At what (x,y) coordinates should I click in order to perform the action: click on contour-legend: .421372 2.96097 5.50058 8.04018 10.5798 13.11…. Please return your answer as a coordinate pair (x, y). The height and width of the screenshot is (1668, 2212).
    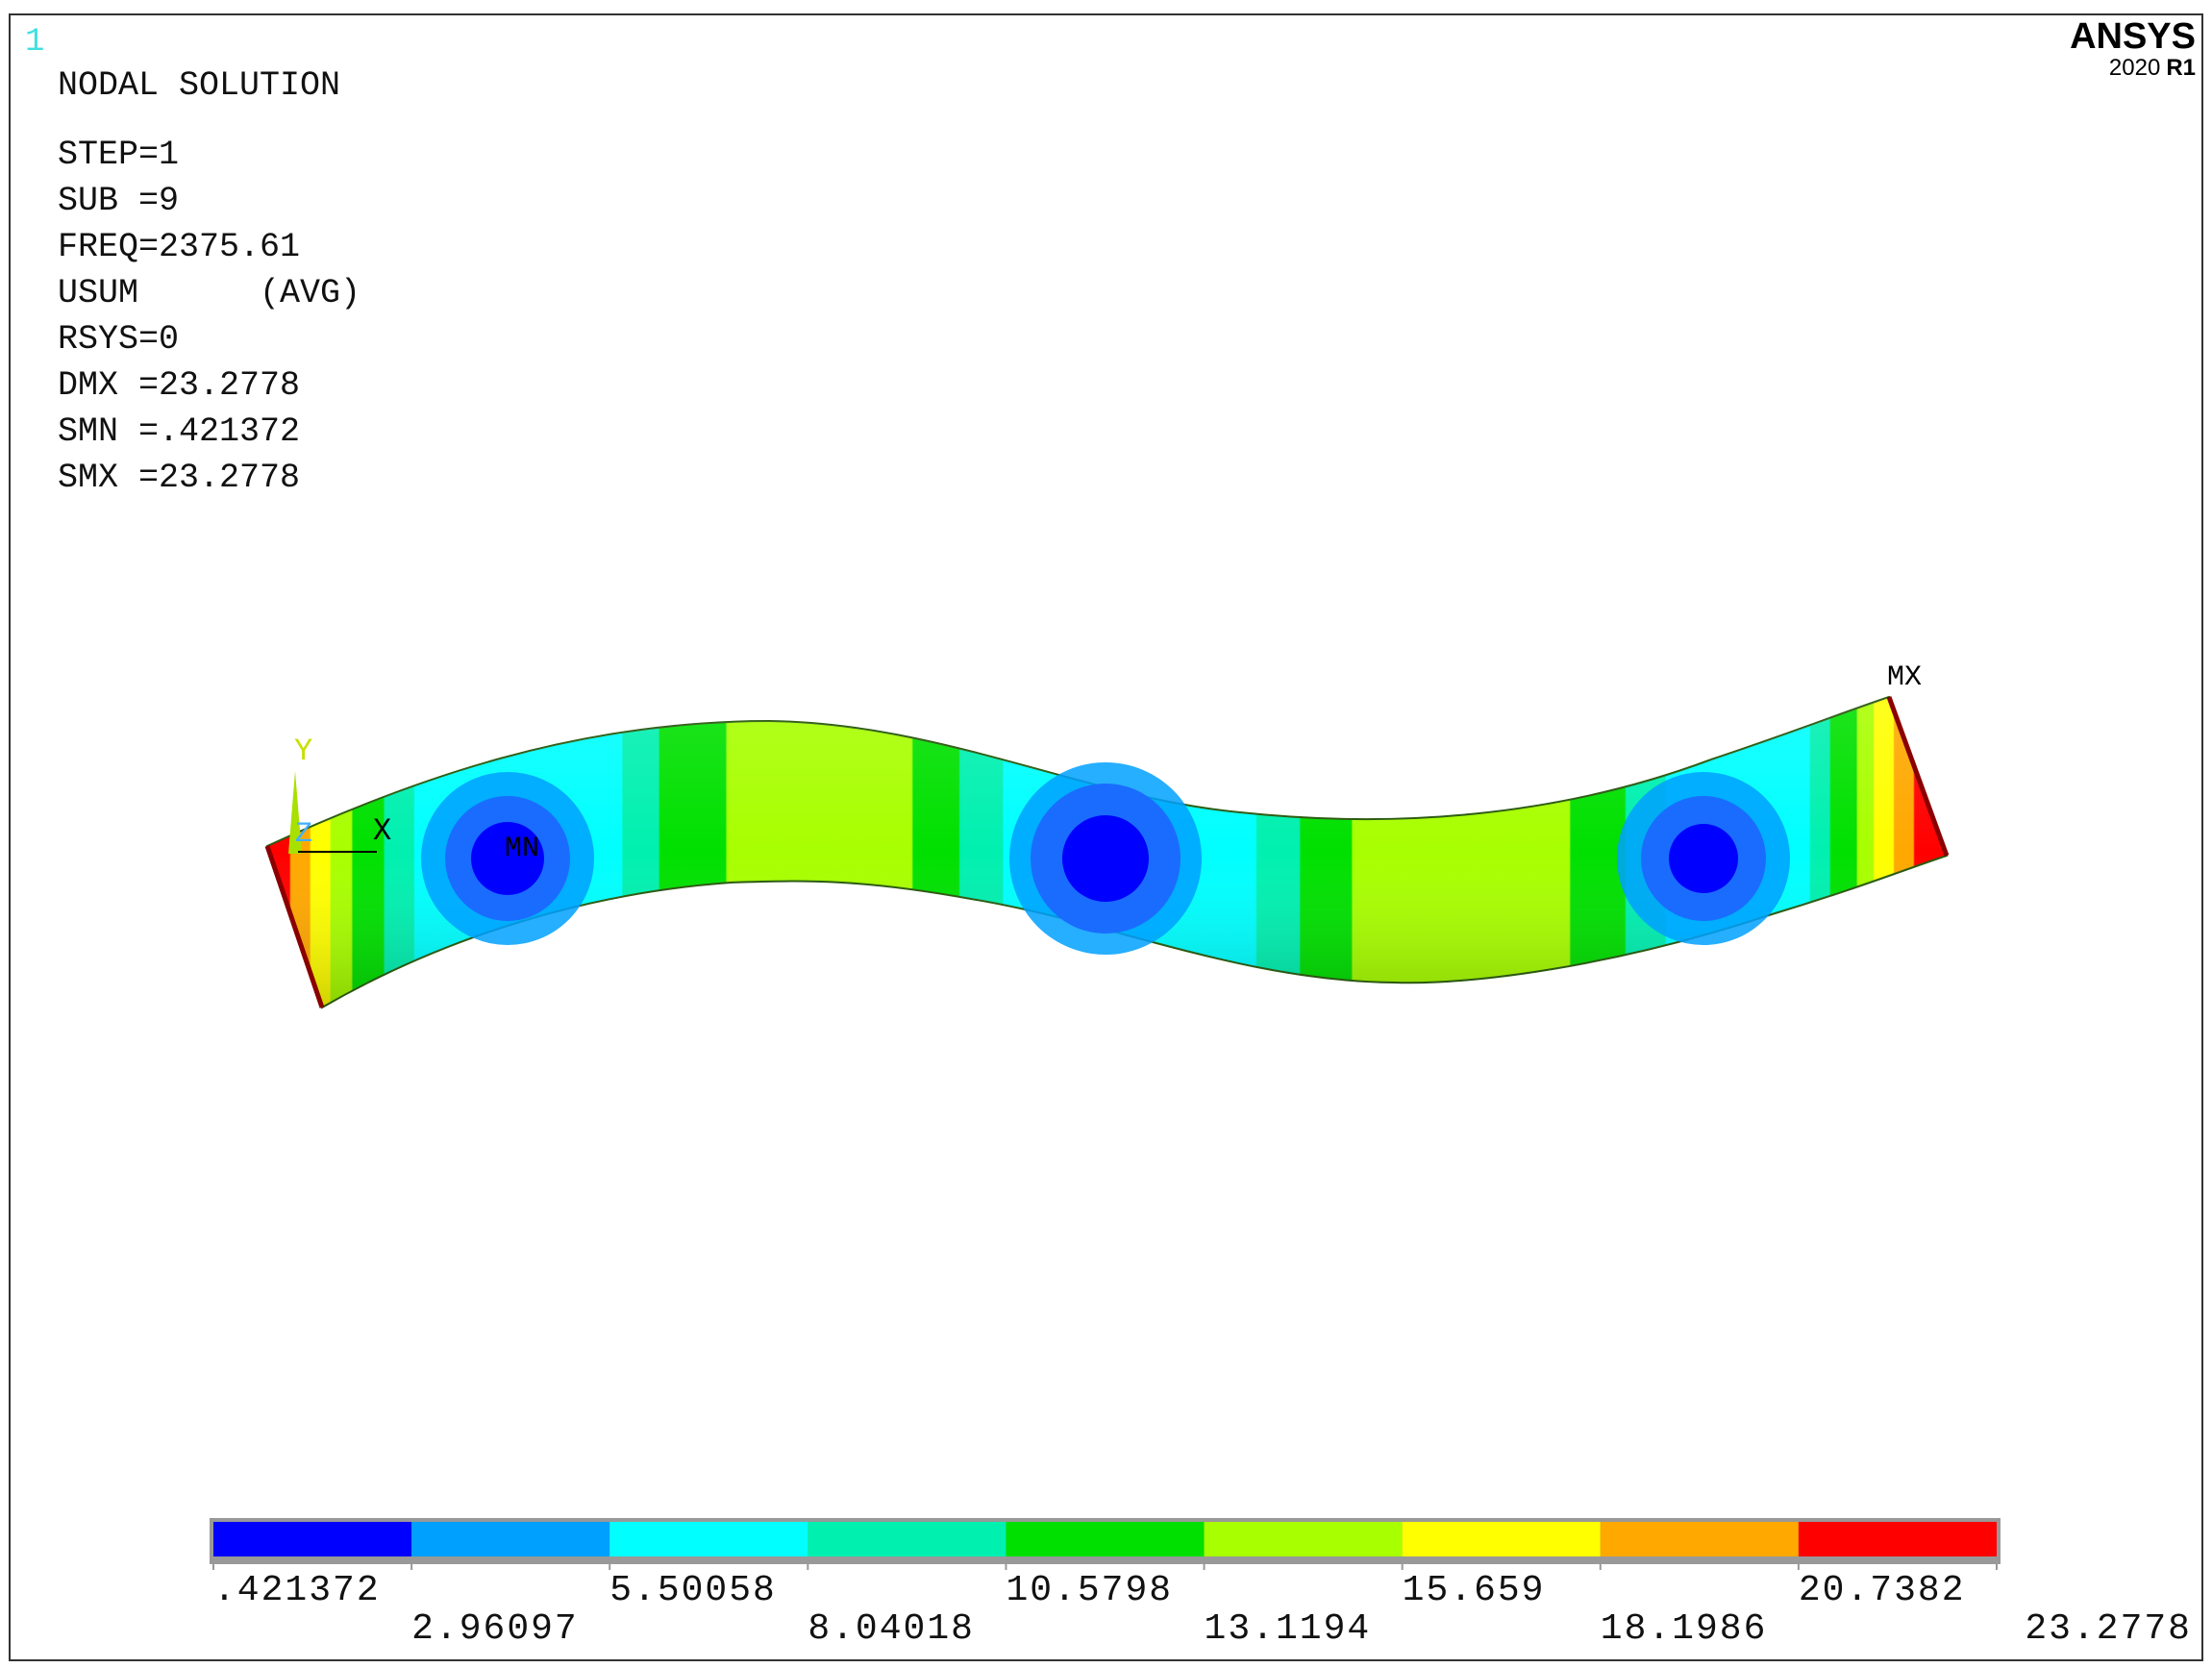
    Looking at the image, I should click on (1201, 1584).